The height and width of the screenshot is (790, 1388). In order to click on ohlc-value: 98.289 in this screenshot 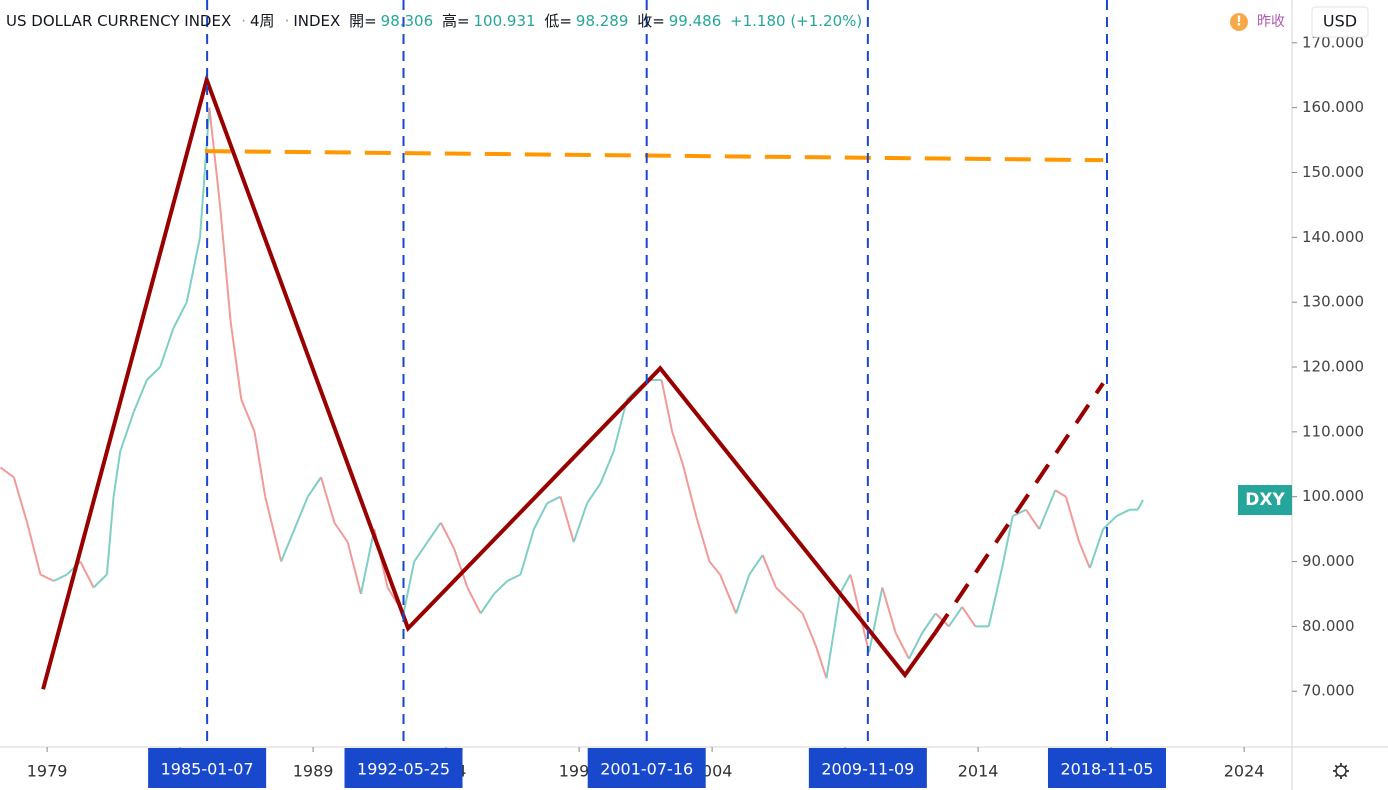, I will do `click(602, 21)`.